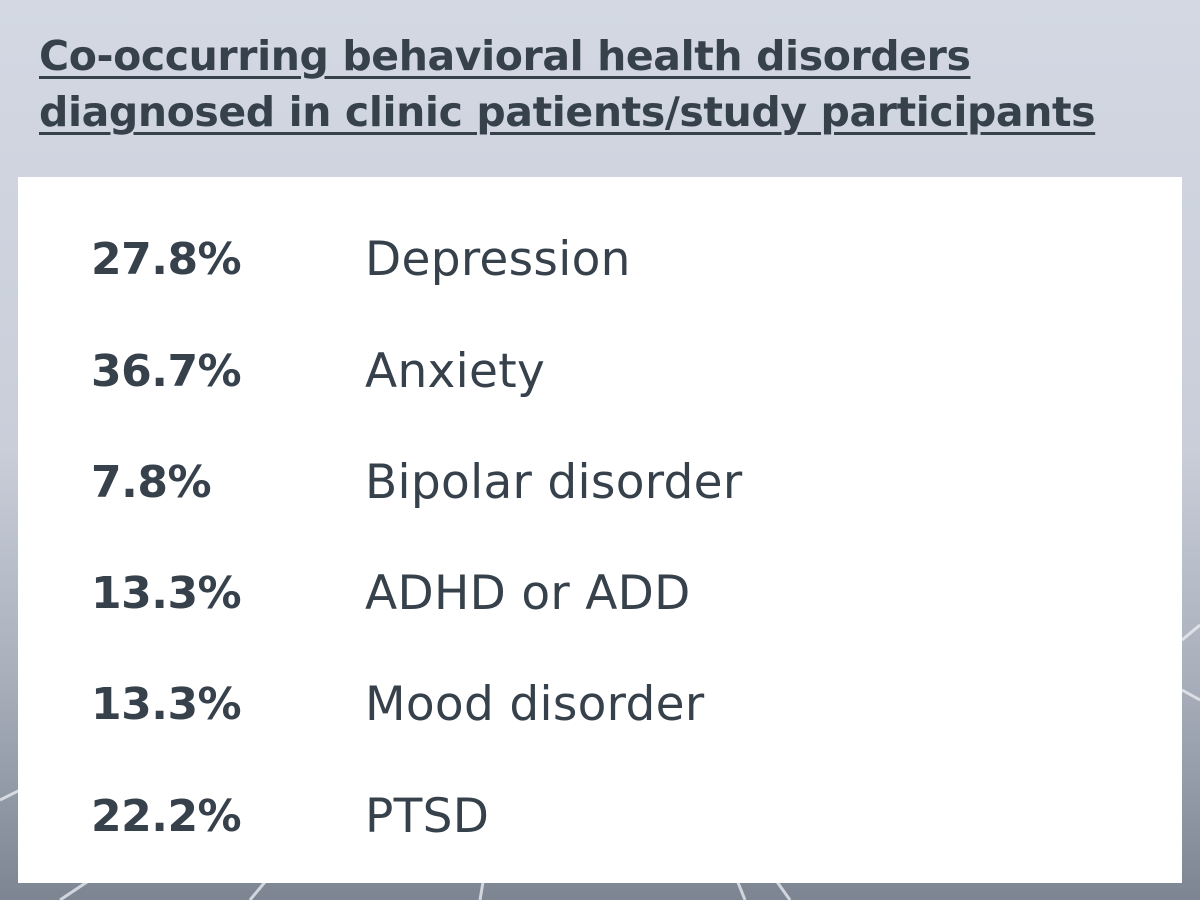  I want to click on list-item-depression: 27.8% Depression, so click(600, 260).